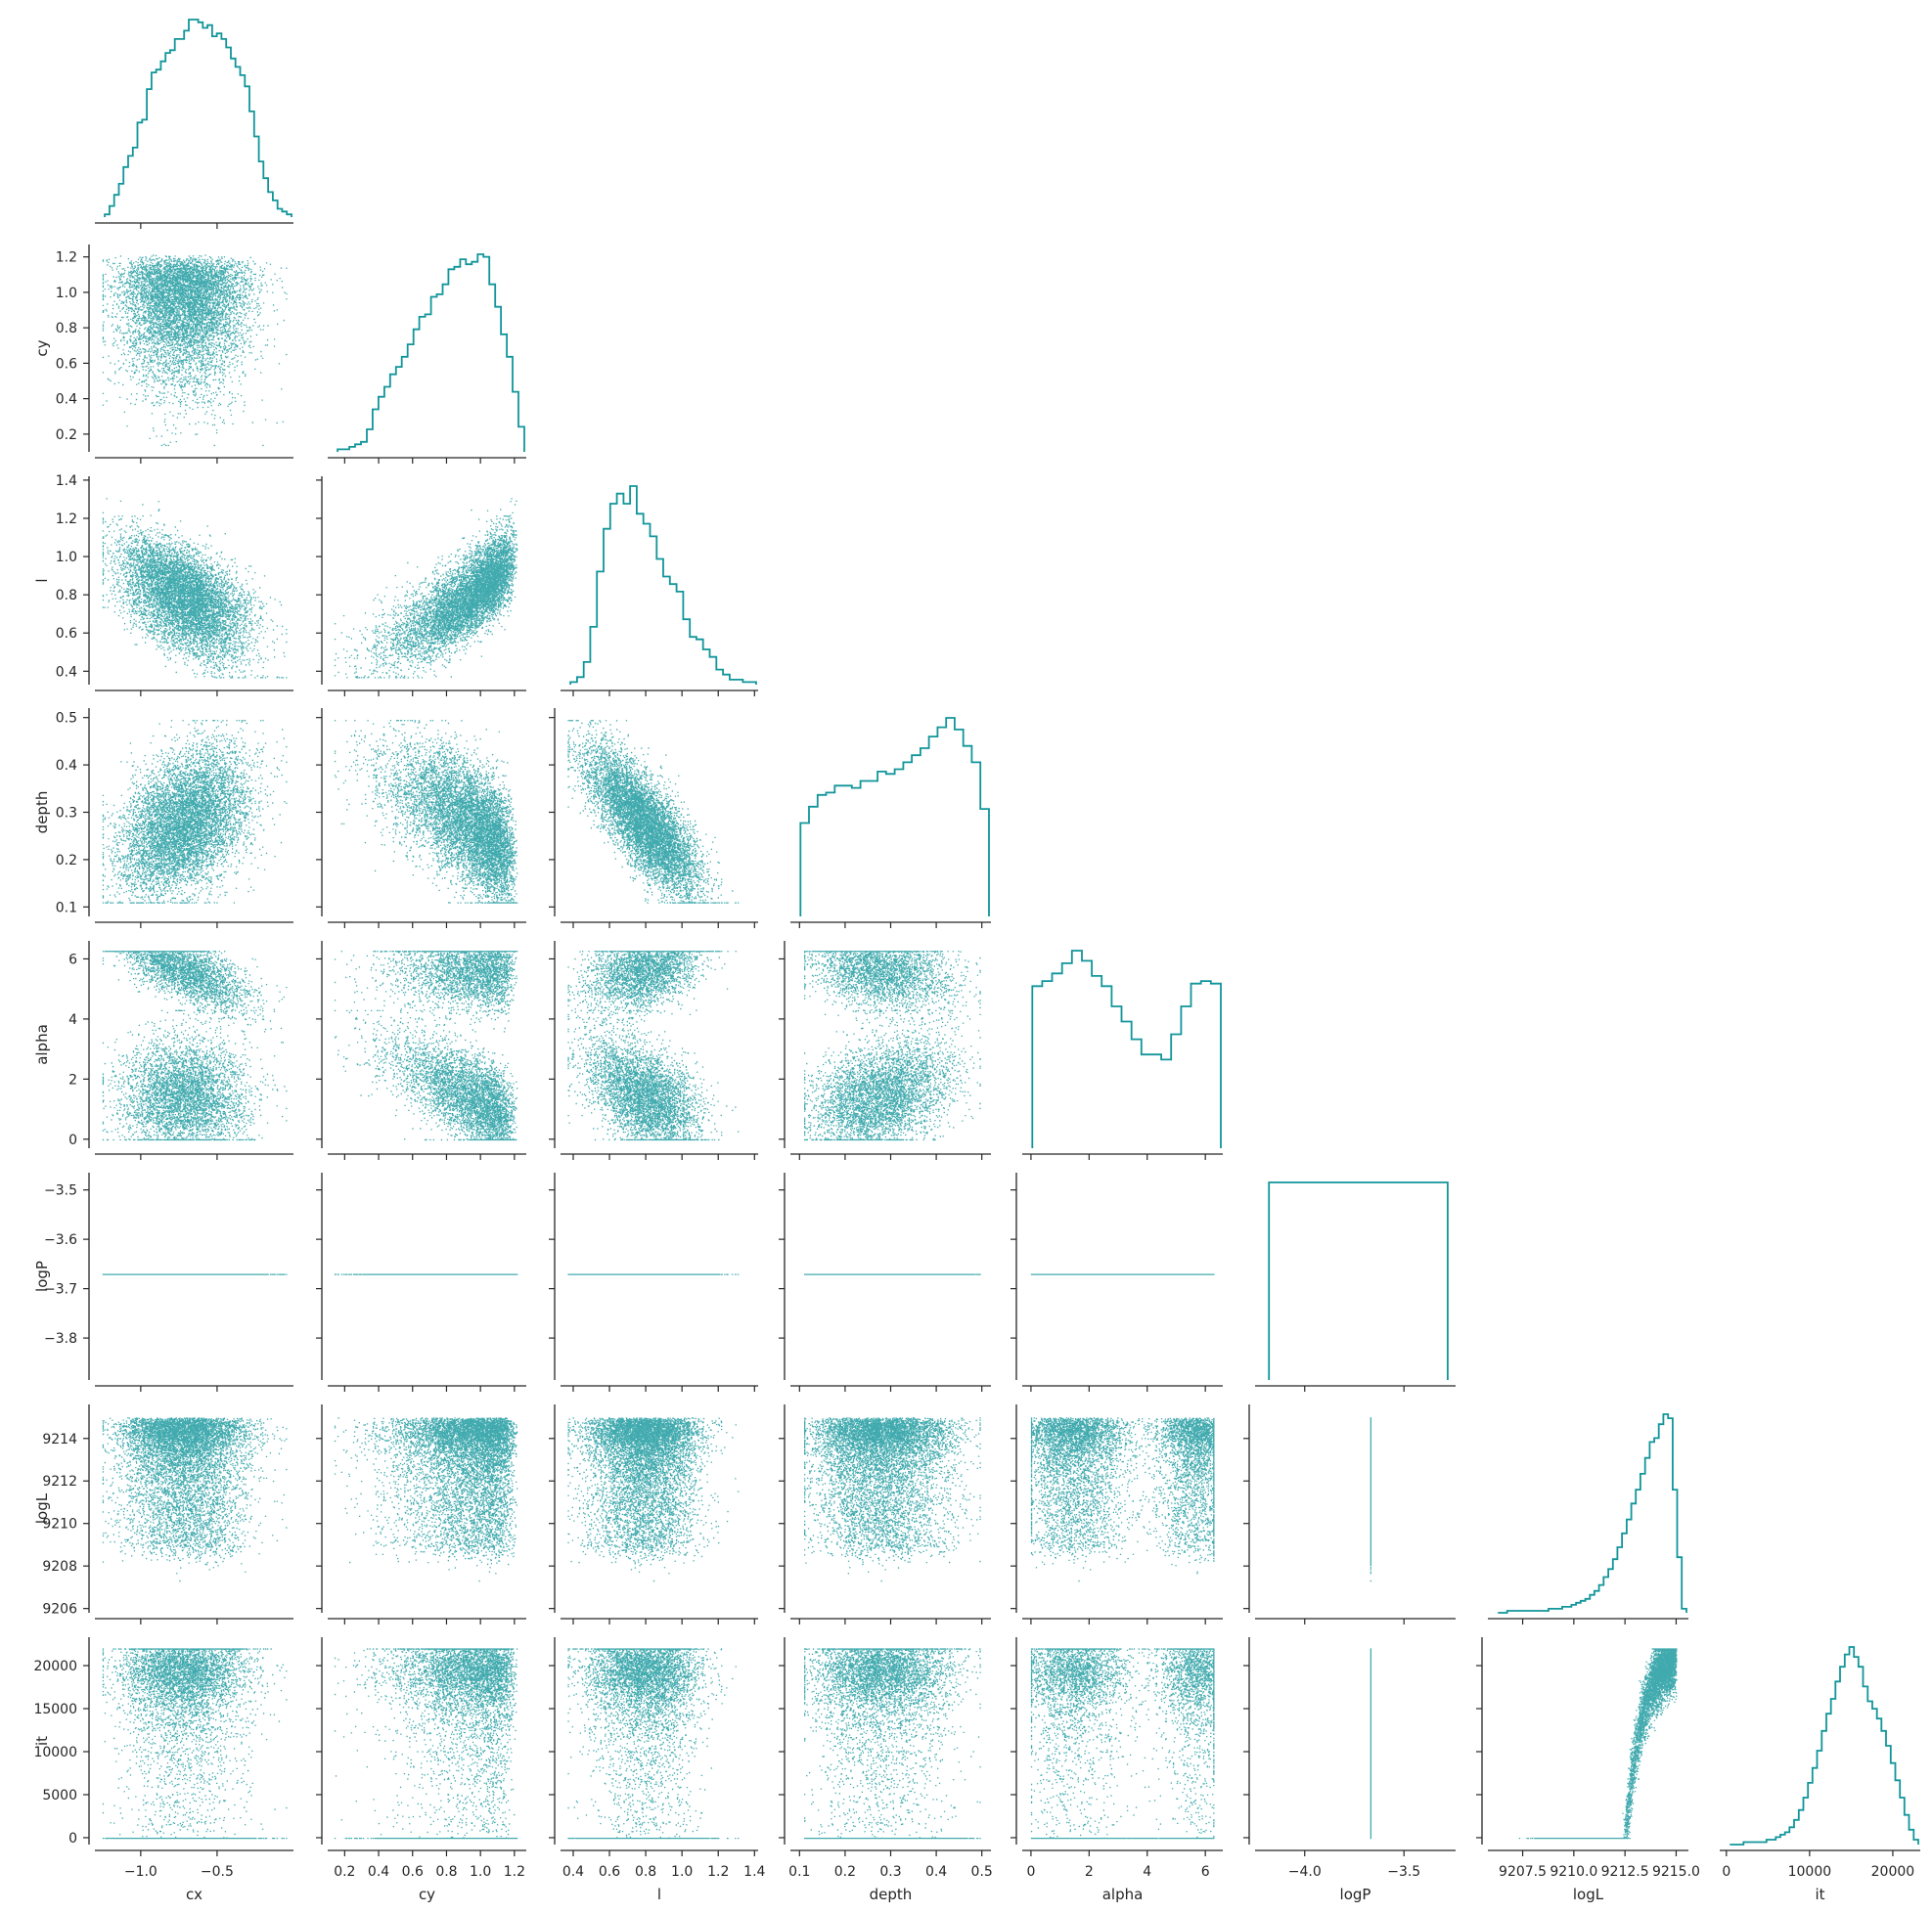  What do you see at coordinates (659, 693) in the screenshot?
I see `axes-l-l` at bounding box center [659, 693].